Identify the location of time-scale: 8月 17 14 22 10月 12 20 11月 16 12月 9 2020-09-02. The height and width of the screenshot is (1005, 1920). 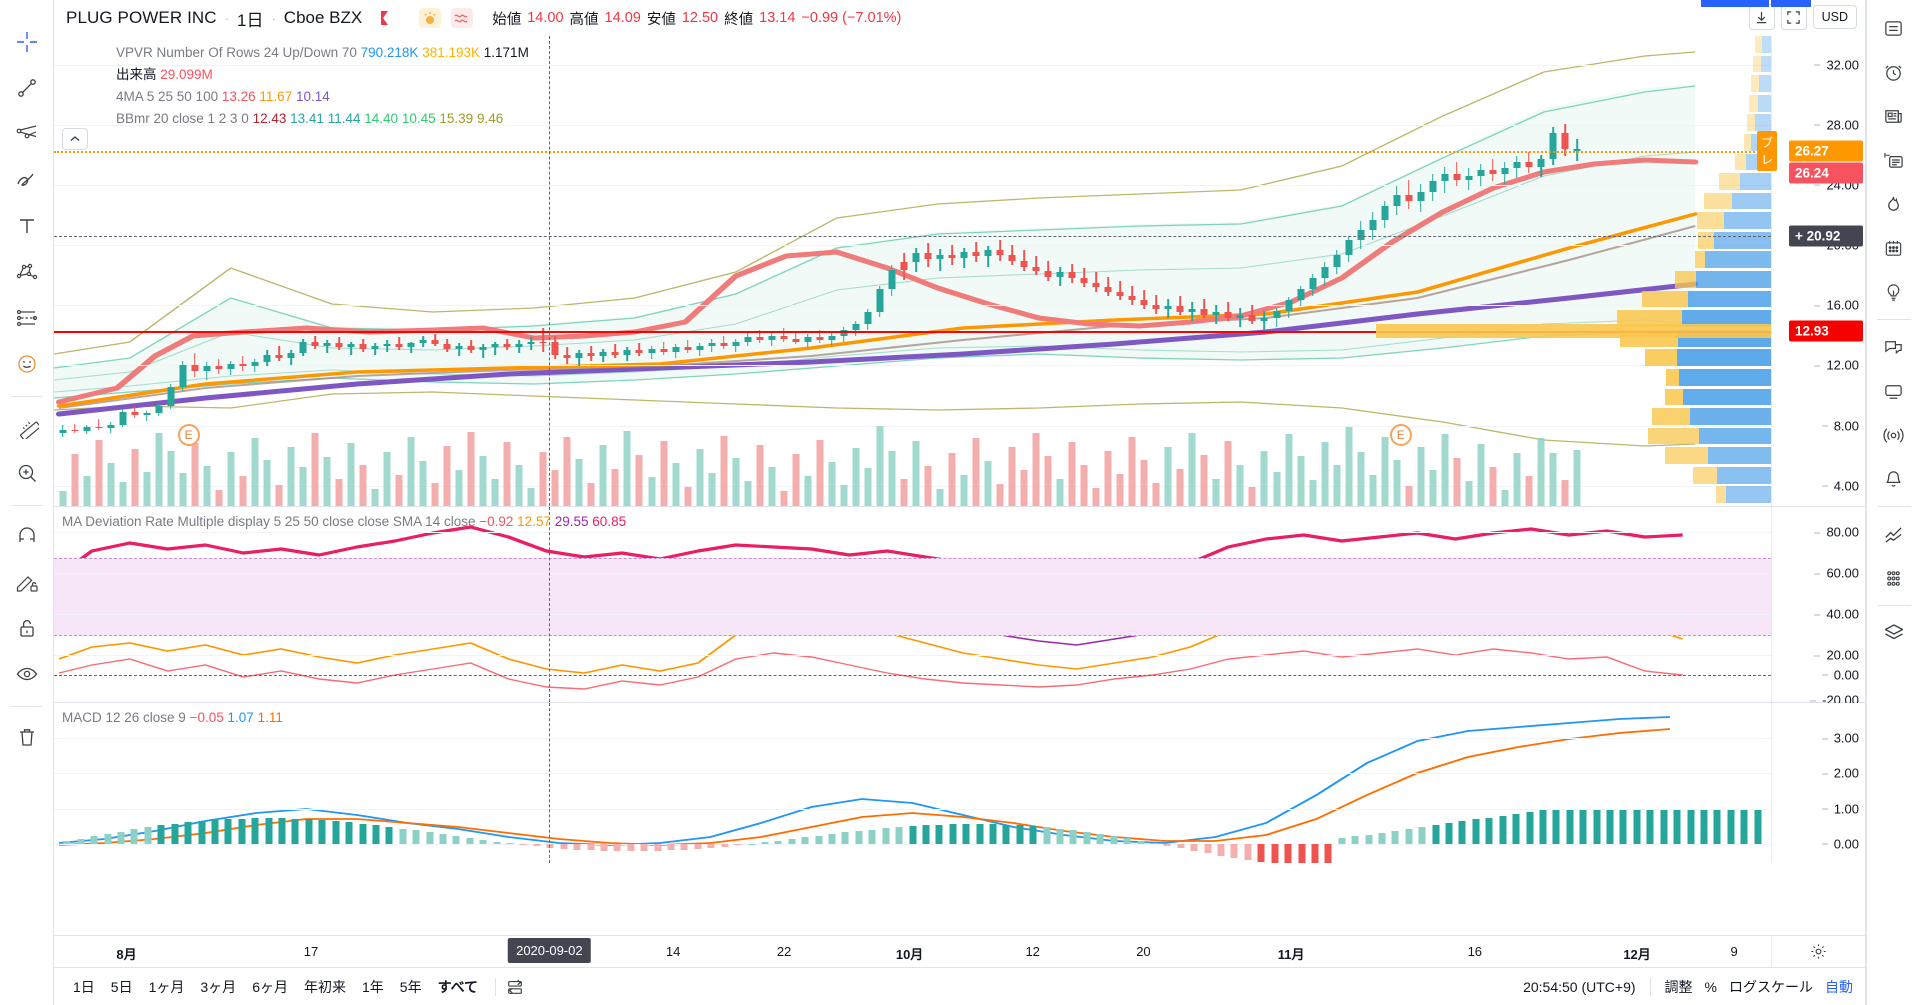
(912, 951).